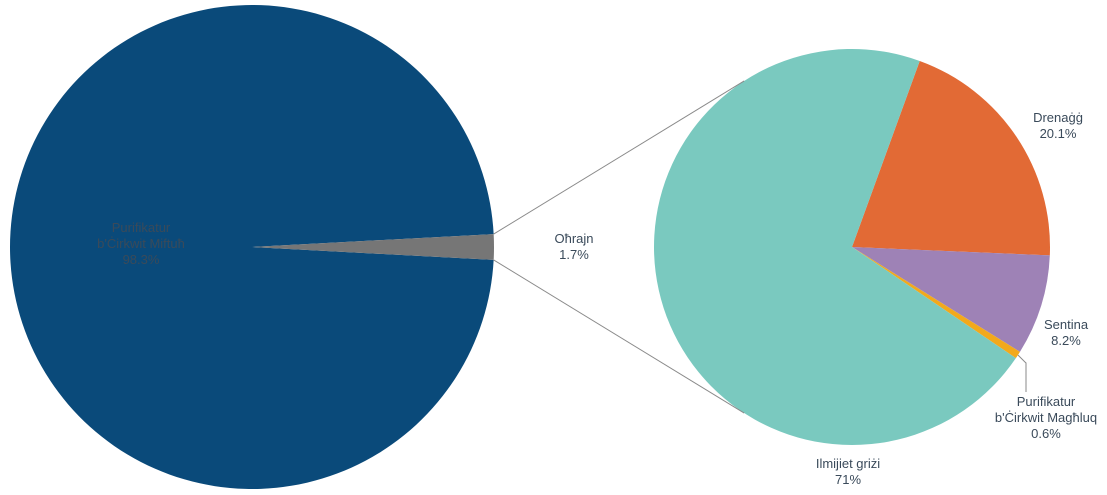 The image size is (1107, 495). I want to click on label-drenagg-line: Drenaġġ, so click(1058, 117).